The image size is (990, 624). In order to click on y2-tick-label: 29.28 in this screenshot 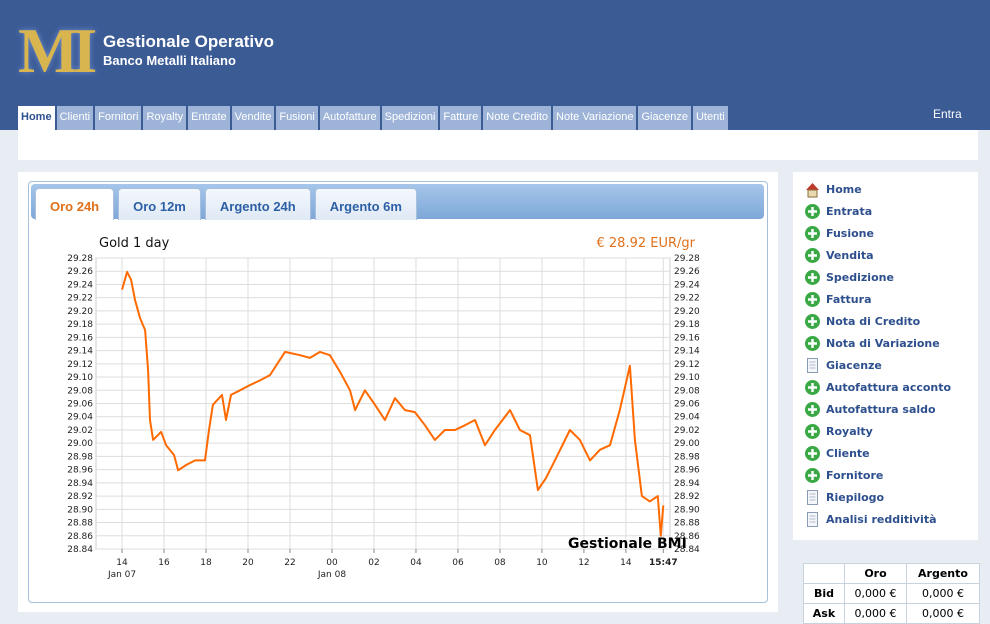, I will do `click(687, 259)`.